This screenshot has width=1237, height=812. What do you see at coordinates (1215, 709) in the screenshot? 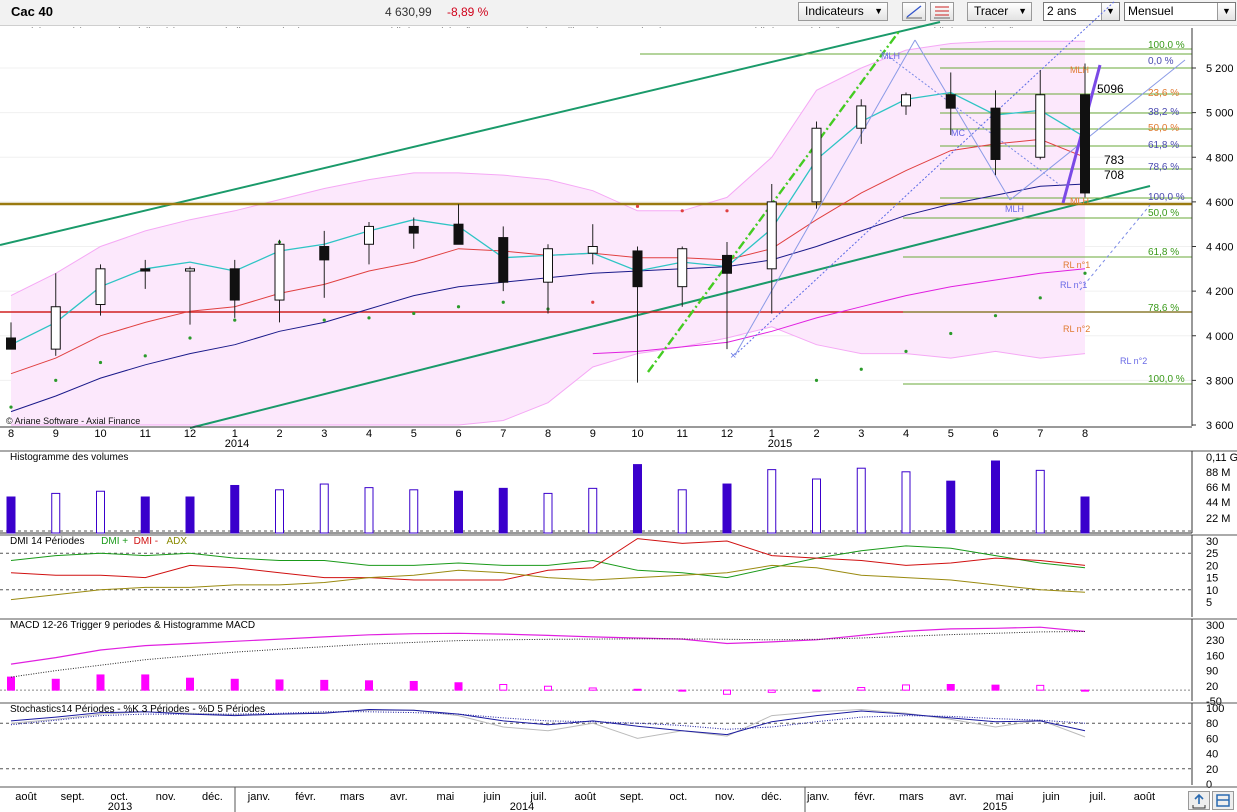
I see `stoch-tick-label: 100` at bounding box center [1215, 709].